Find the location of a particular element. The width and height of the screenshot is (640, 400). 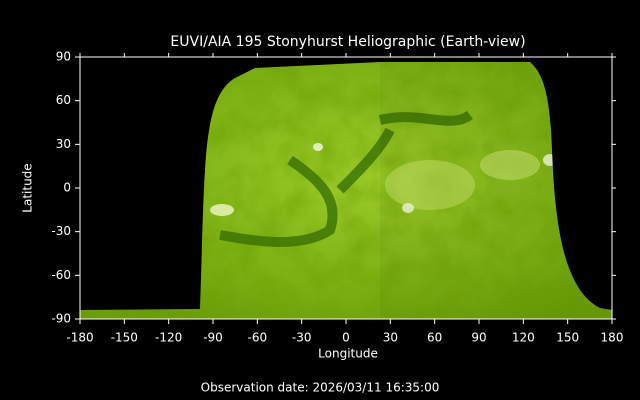

x-tick-label: 30 is located at coordinates (390, 338).